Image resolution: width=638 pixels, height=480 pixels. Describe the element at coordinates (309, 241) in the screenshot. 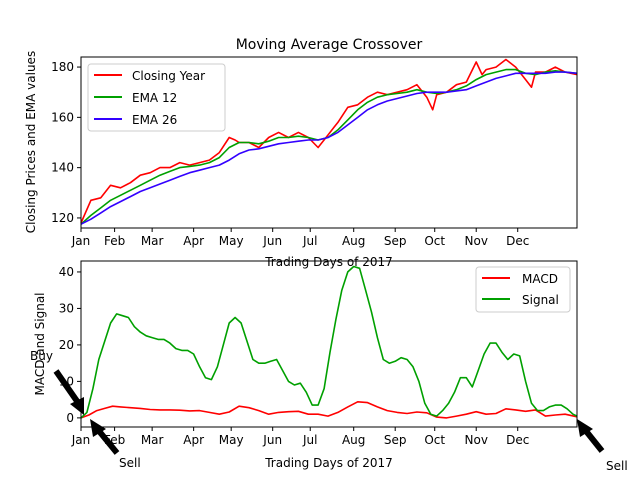

I see `price-x-tick-label: Jul` at that location.